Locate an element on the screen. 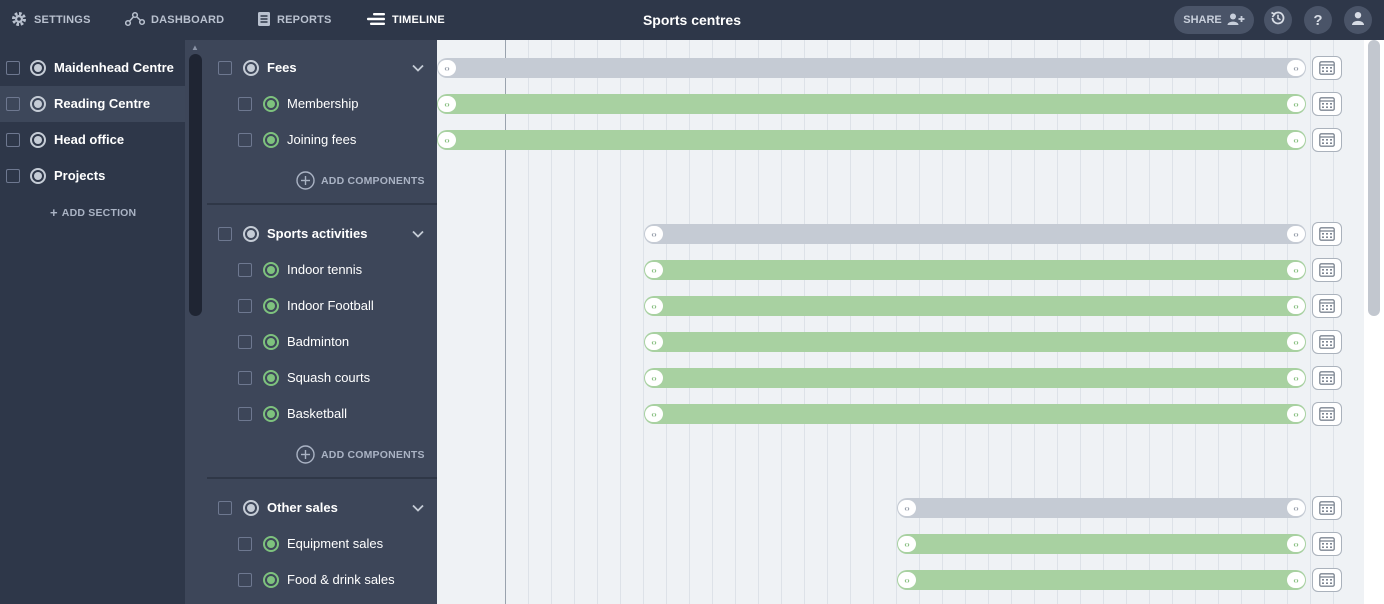 The width and height of the screenshot is (1384, 604). add-section-button: + ADD SECTION is located at coordinates (93, 212).